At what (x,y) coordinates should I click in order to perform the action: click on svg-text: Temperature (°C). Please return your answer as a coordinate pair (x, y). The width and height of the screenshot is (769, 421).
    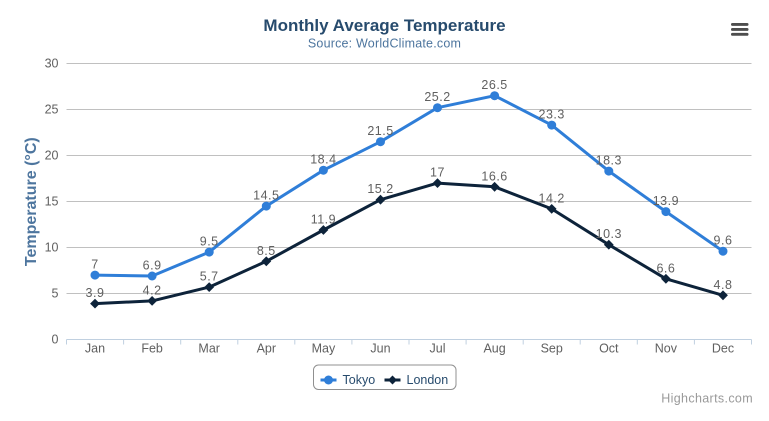
    Looking at the image, I should click on (31, 201).